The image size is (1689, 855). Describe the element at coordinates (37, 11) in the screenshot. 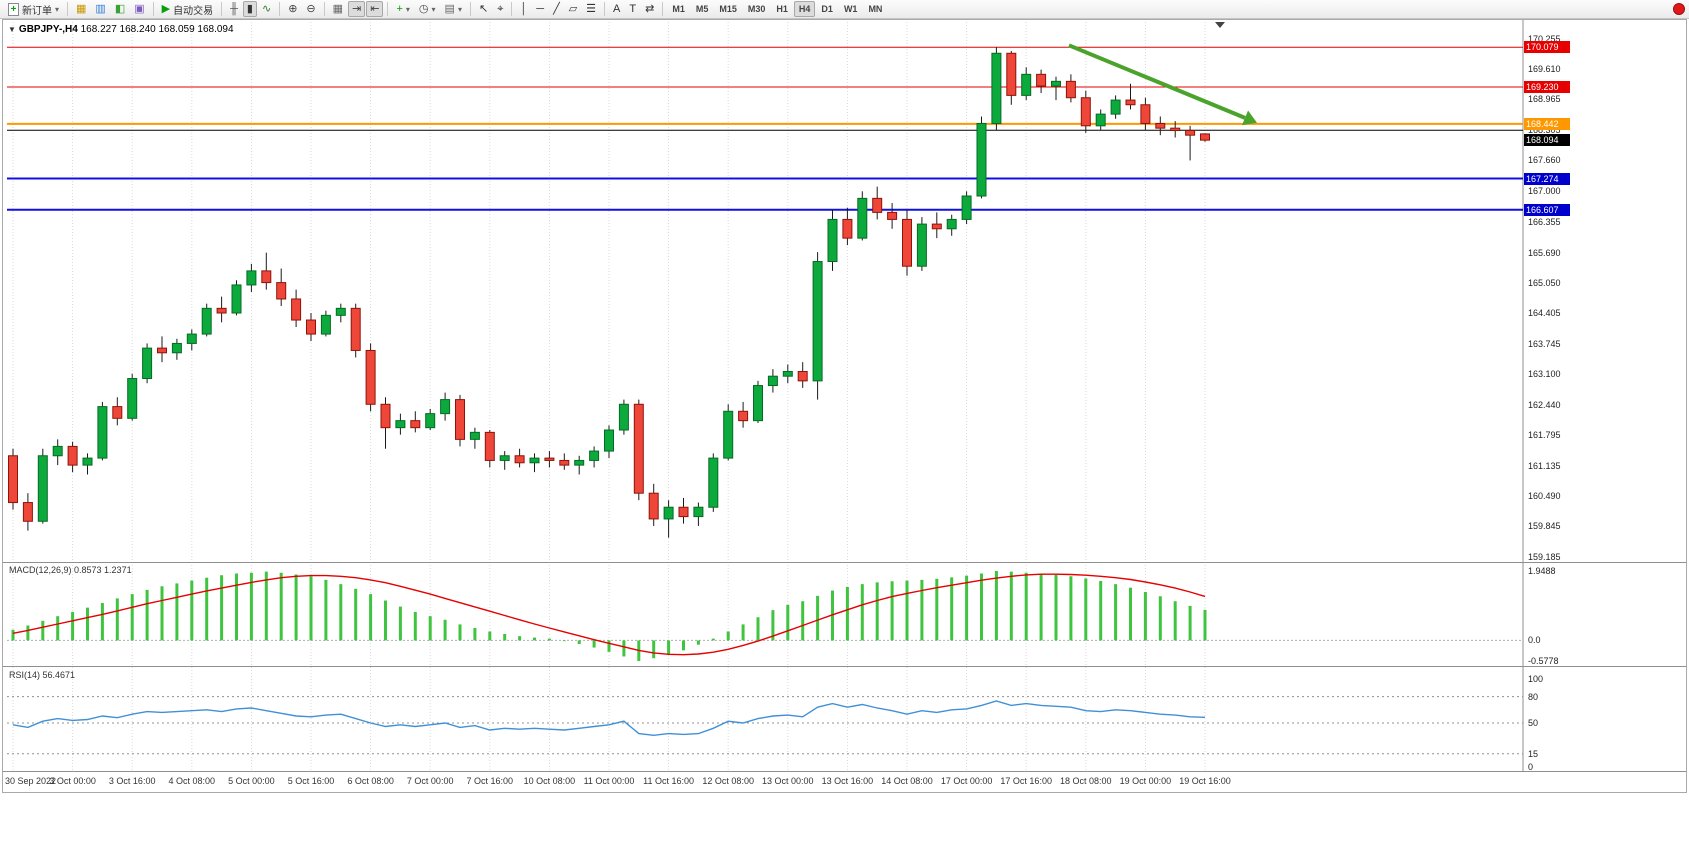

I see `new-order-button-label: 新订单` at that location.